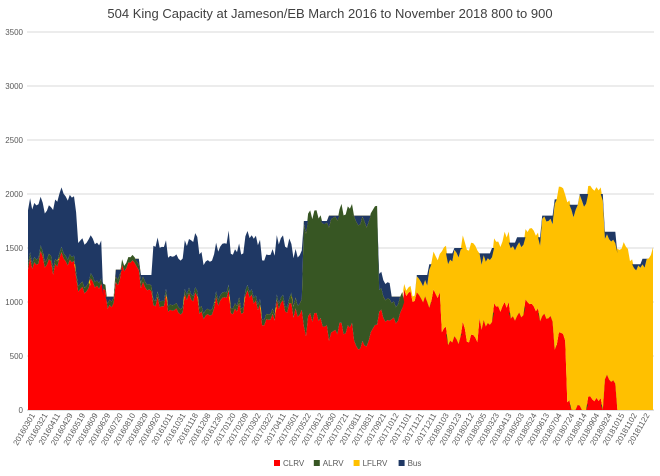 The image size is (660, 476). I want to click on legend-swatch-alrv, so click(316, 463).